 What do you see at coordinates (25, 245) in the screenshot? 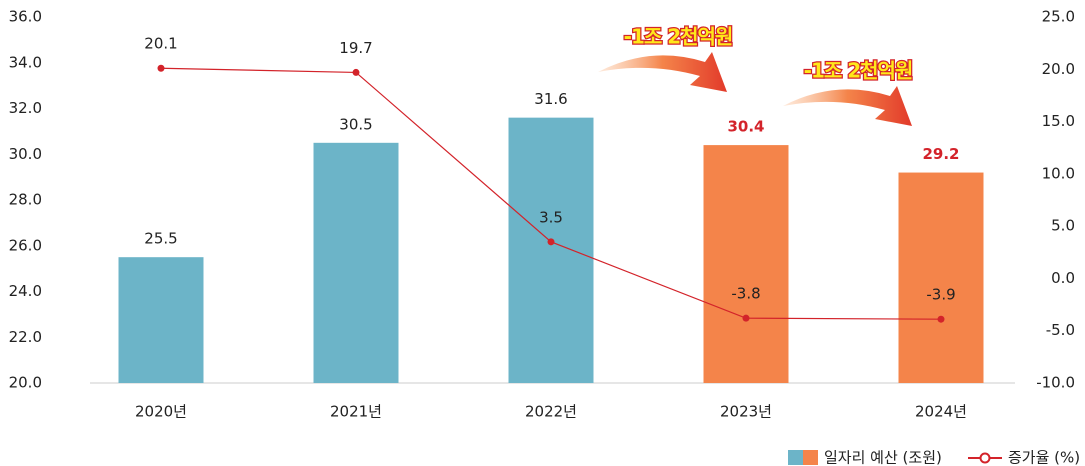
I see `y-tick-label: 26.0` at bounding box center [25, 245].